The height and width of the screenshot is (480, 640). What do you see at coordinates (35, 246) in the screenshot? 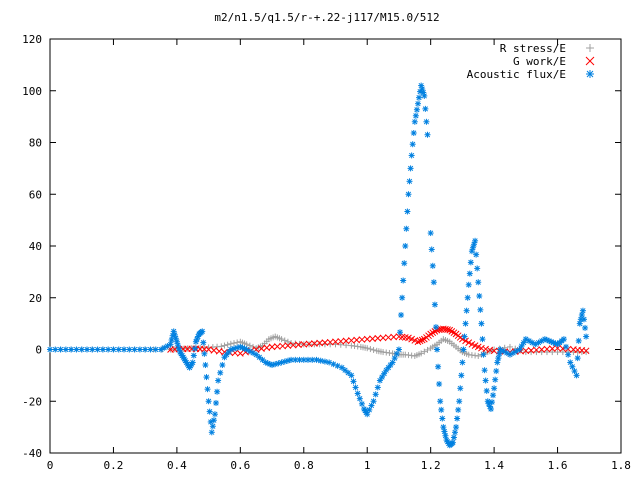
I see `y-tick-label: 40` at bounding box center [35, 246].